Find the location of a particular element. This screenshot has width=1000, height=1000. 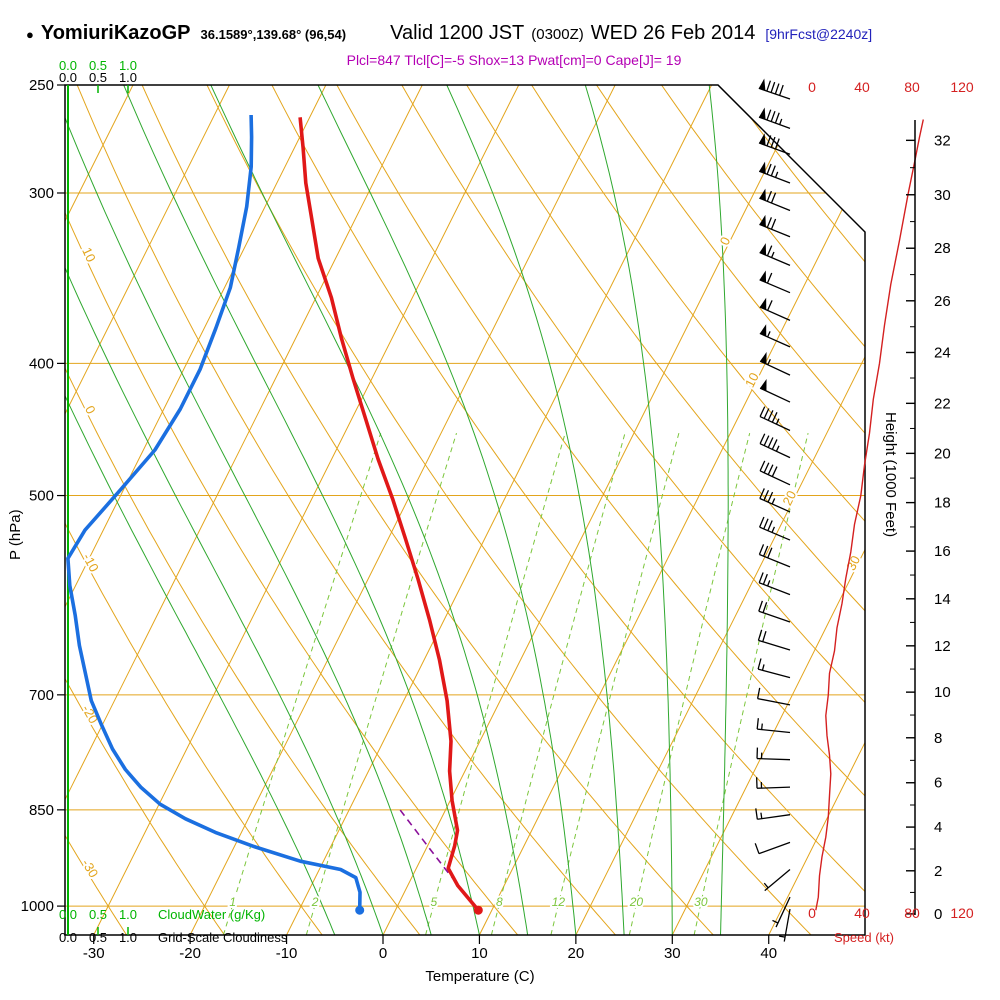

svg-text: Temperature (C) is located at coordinates (479, 976).